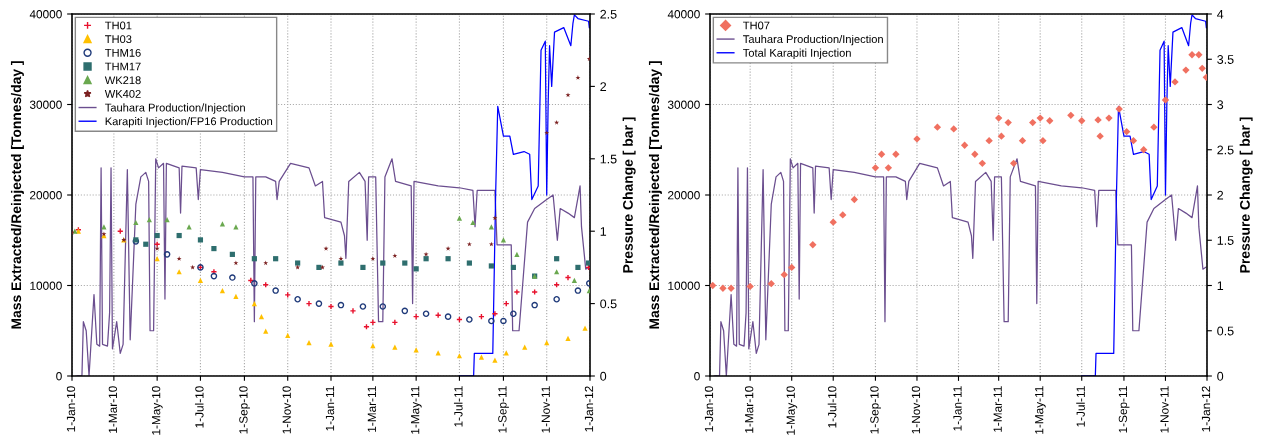  I want to click on legend-label: THM17, so click(123, 66).